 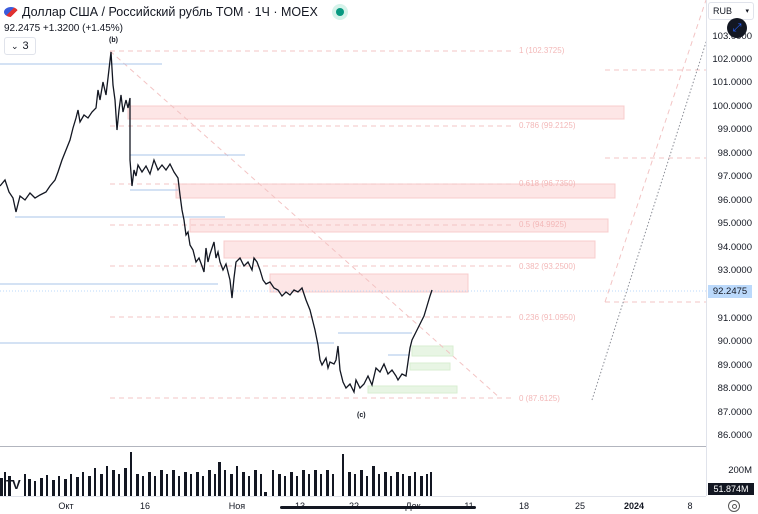 I want to click on price-tick: 88.0000, so click(x=734, y=388).